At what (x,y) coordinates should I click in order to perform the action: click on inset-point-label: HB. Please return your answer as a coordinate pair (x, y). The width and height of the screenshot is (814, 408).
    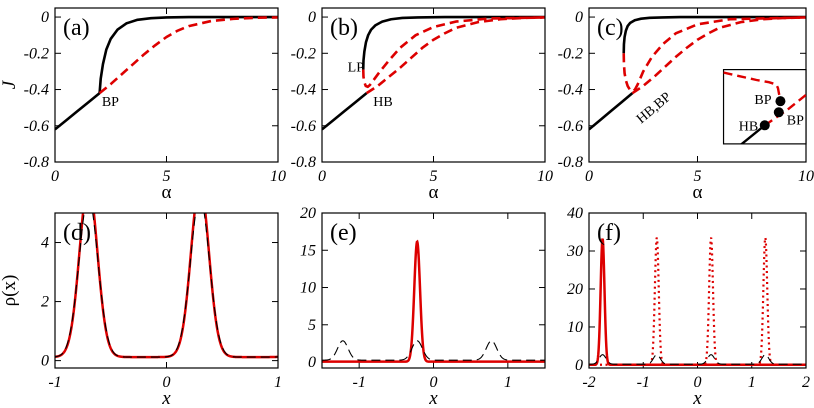
    Looking at the image, I should click on (748, 126).